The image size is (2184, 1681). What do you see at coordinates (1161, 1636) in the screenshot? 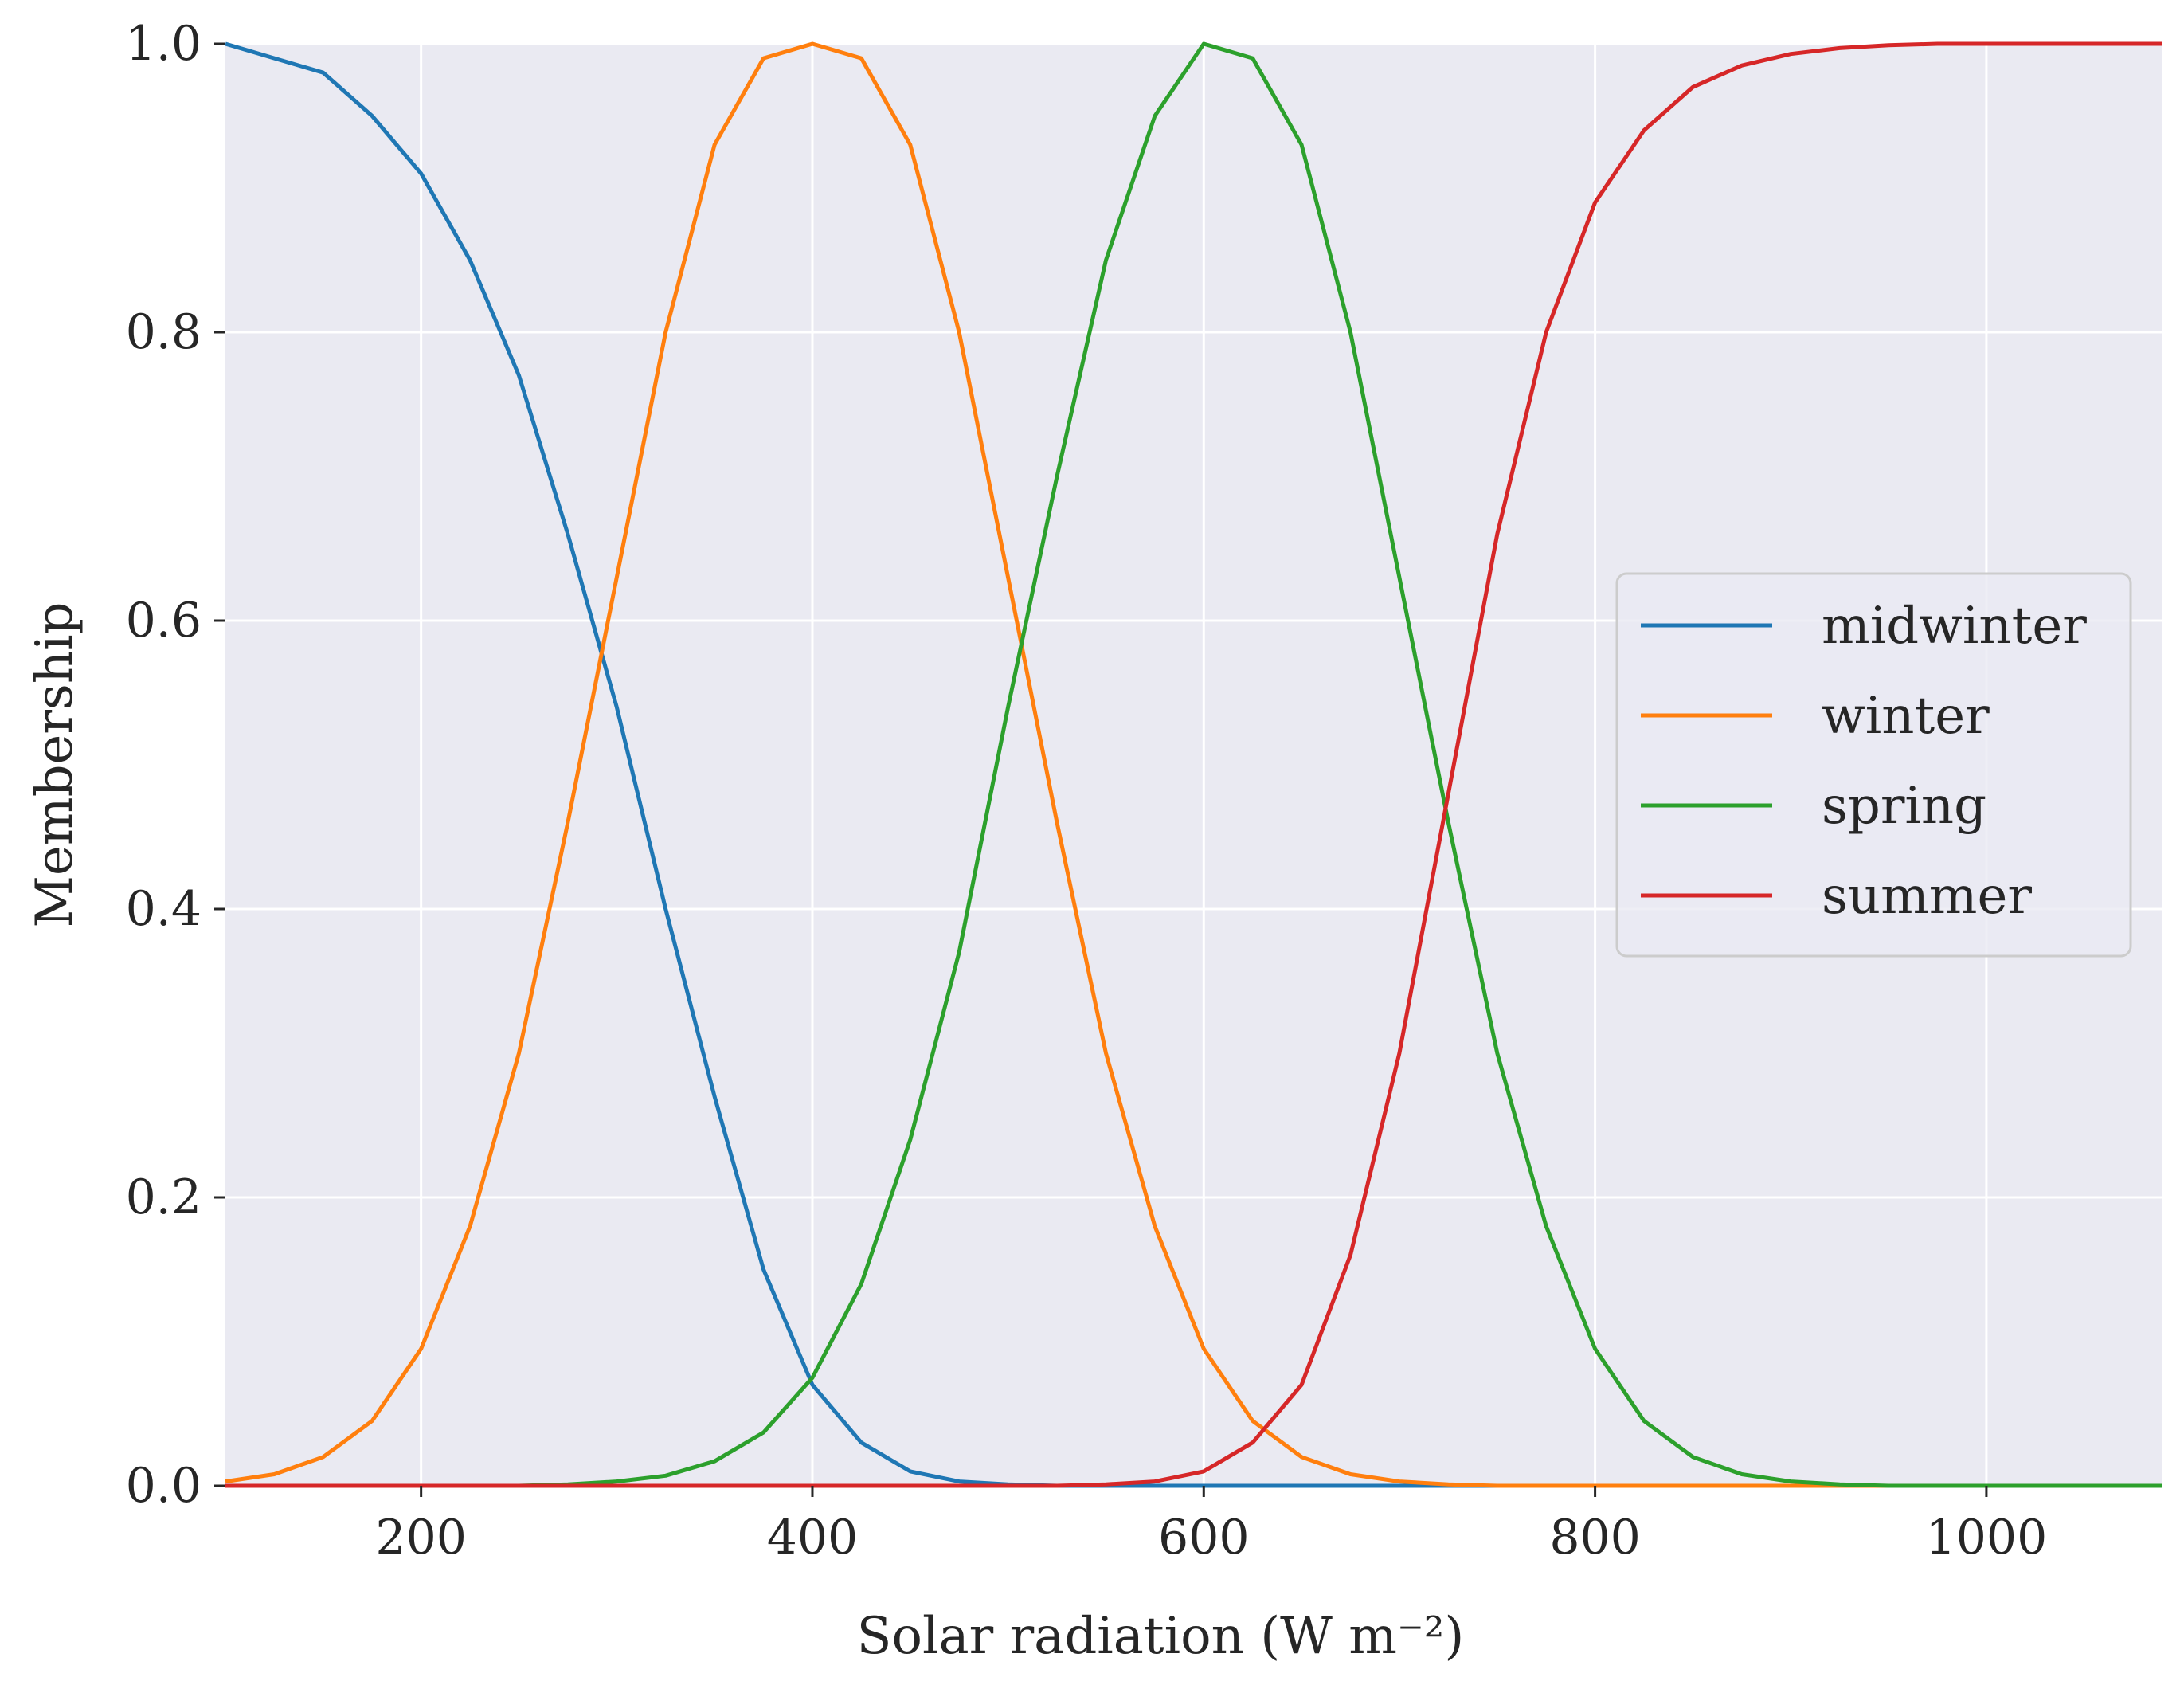
I see `x-axis-label: Solar radiation (W m⁻²)` at bounding box center [1161, 1636].